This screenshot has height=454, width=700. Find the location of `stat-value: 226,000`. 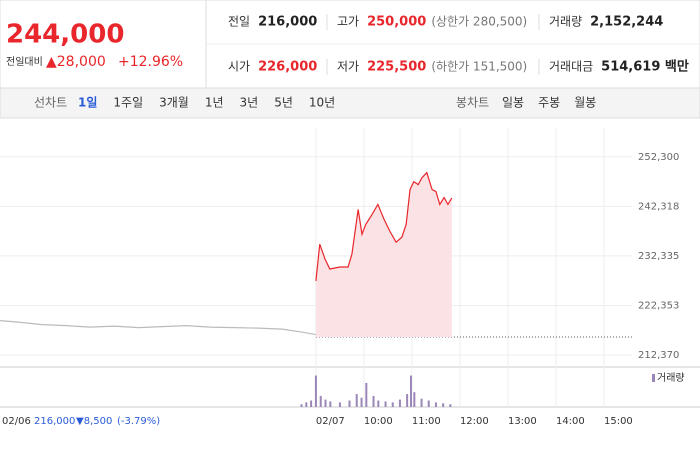

stat-value: 226,000 is located at coordinates (287, 67).